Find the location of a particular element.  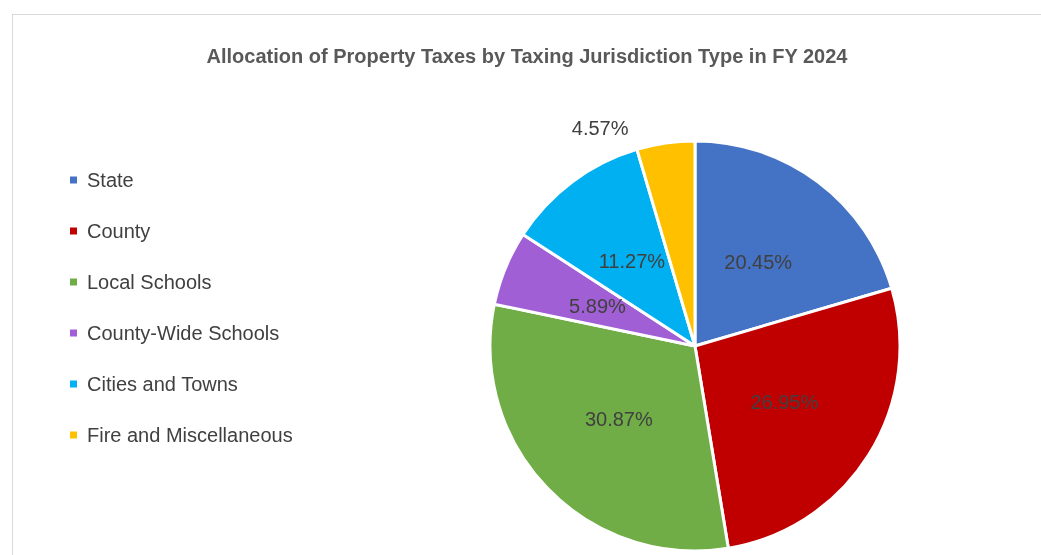

legend-label: County-Wide Schools is located at coordinates (183, 333).